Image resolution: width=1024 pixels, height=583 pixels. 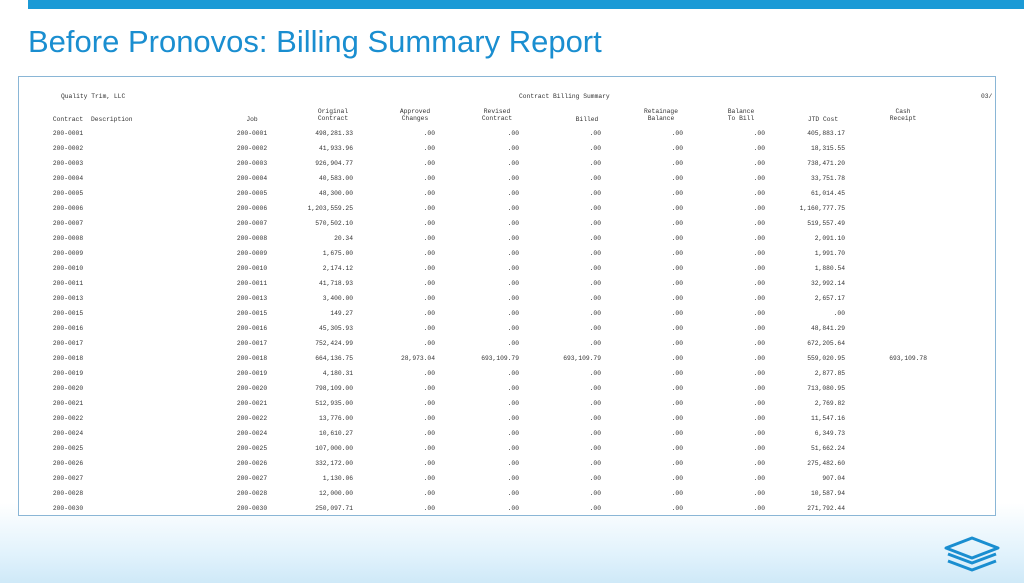 I want to click on cell-original-contract: 4,180.31, so click(x=337, y=373).